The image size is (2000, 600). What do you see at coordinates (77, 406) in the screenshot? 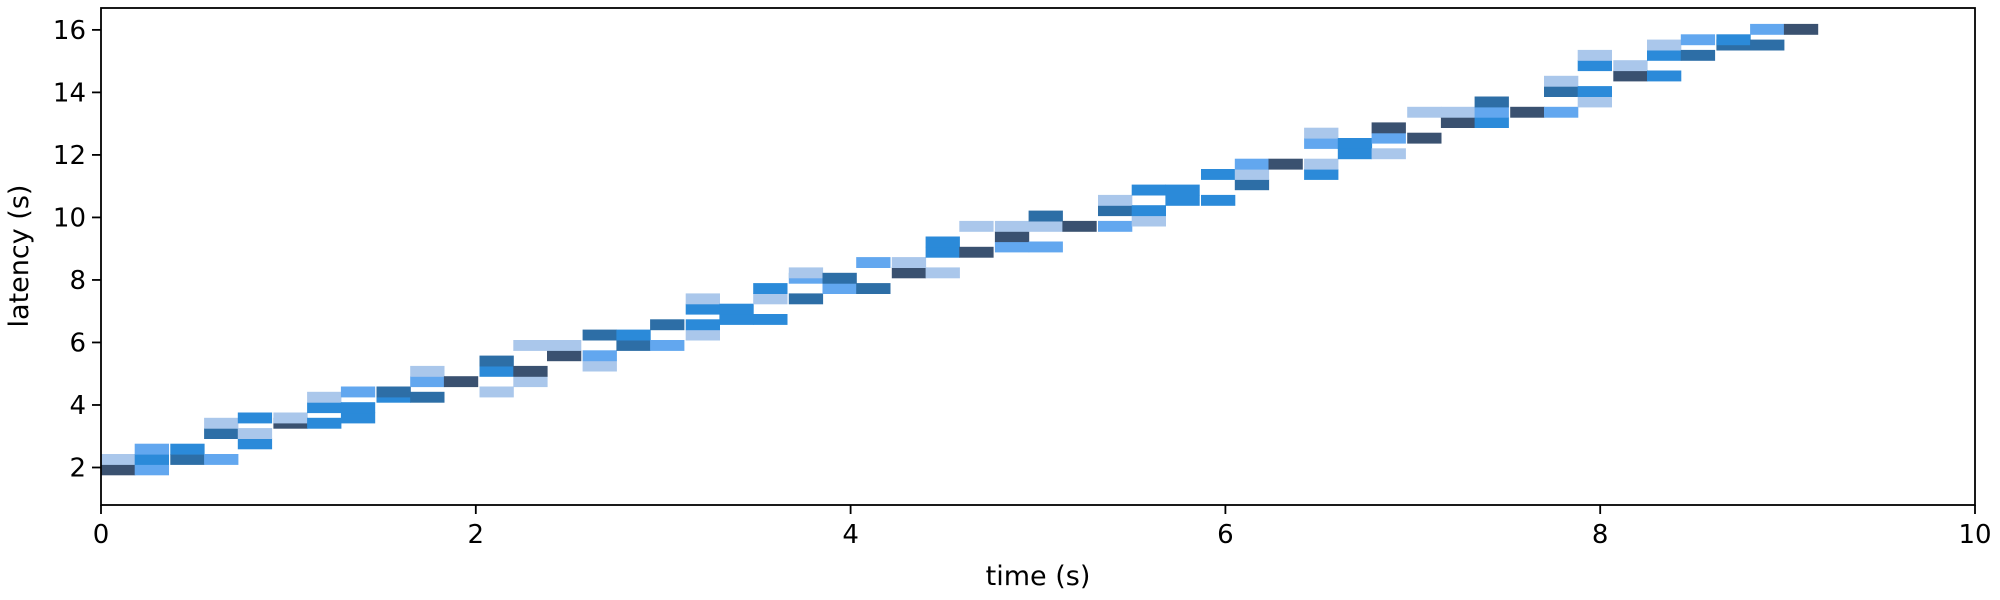
I see `y-tick-label: 4` at bounding box center [77, 406].